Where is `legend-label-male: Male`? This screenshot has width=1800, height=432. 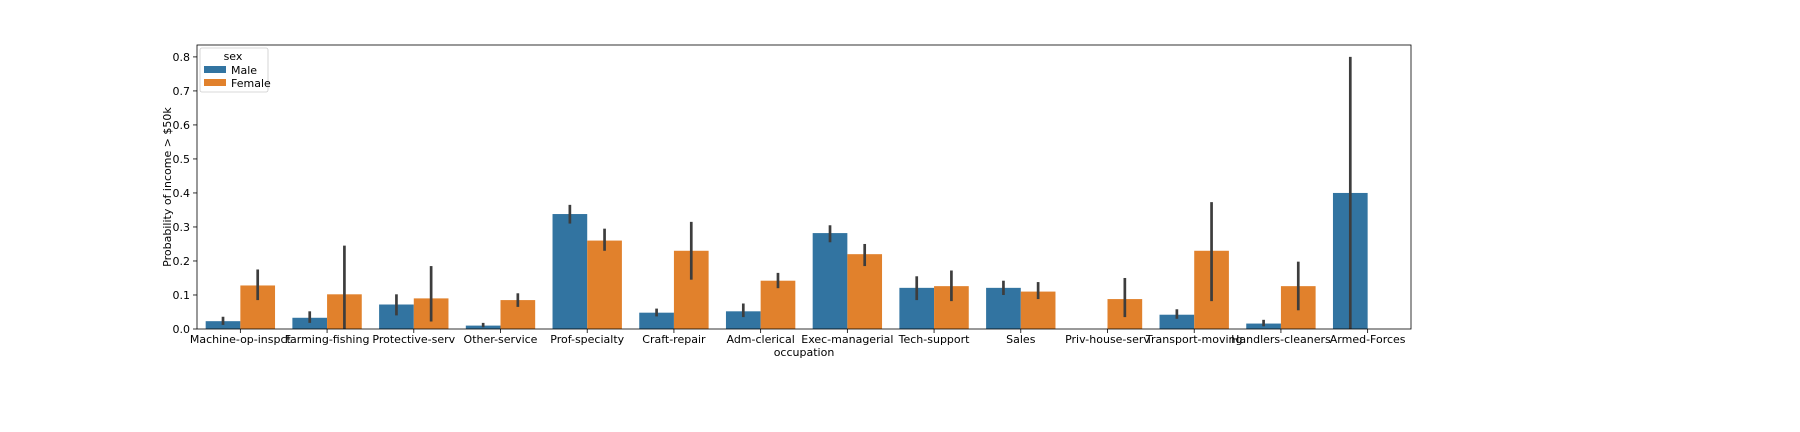
legend-label-male: Male is located at coordinates (244, 70).